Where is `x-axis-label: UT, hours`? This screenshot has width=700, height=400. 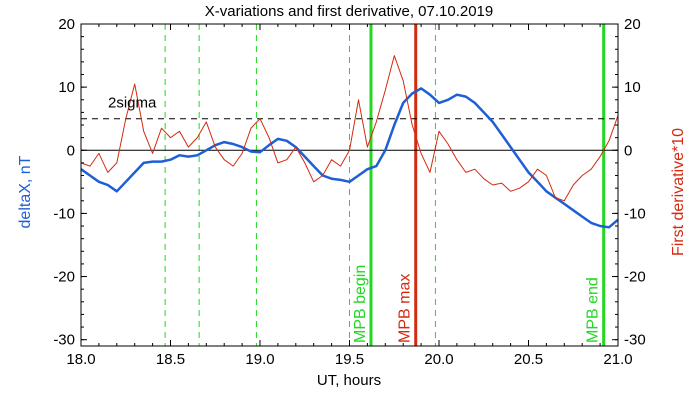
x-axis-label: UT, hours is located at coordinates (349, 380).